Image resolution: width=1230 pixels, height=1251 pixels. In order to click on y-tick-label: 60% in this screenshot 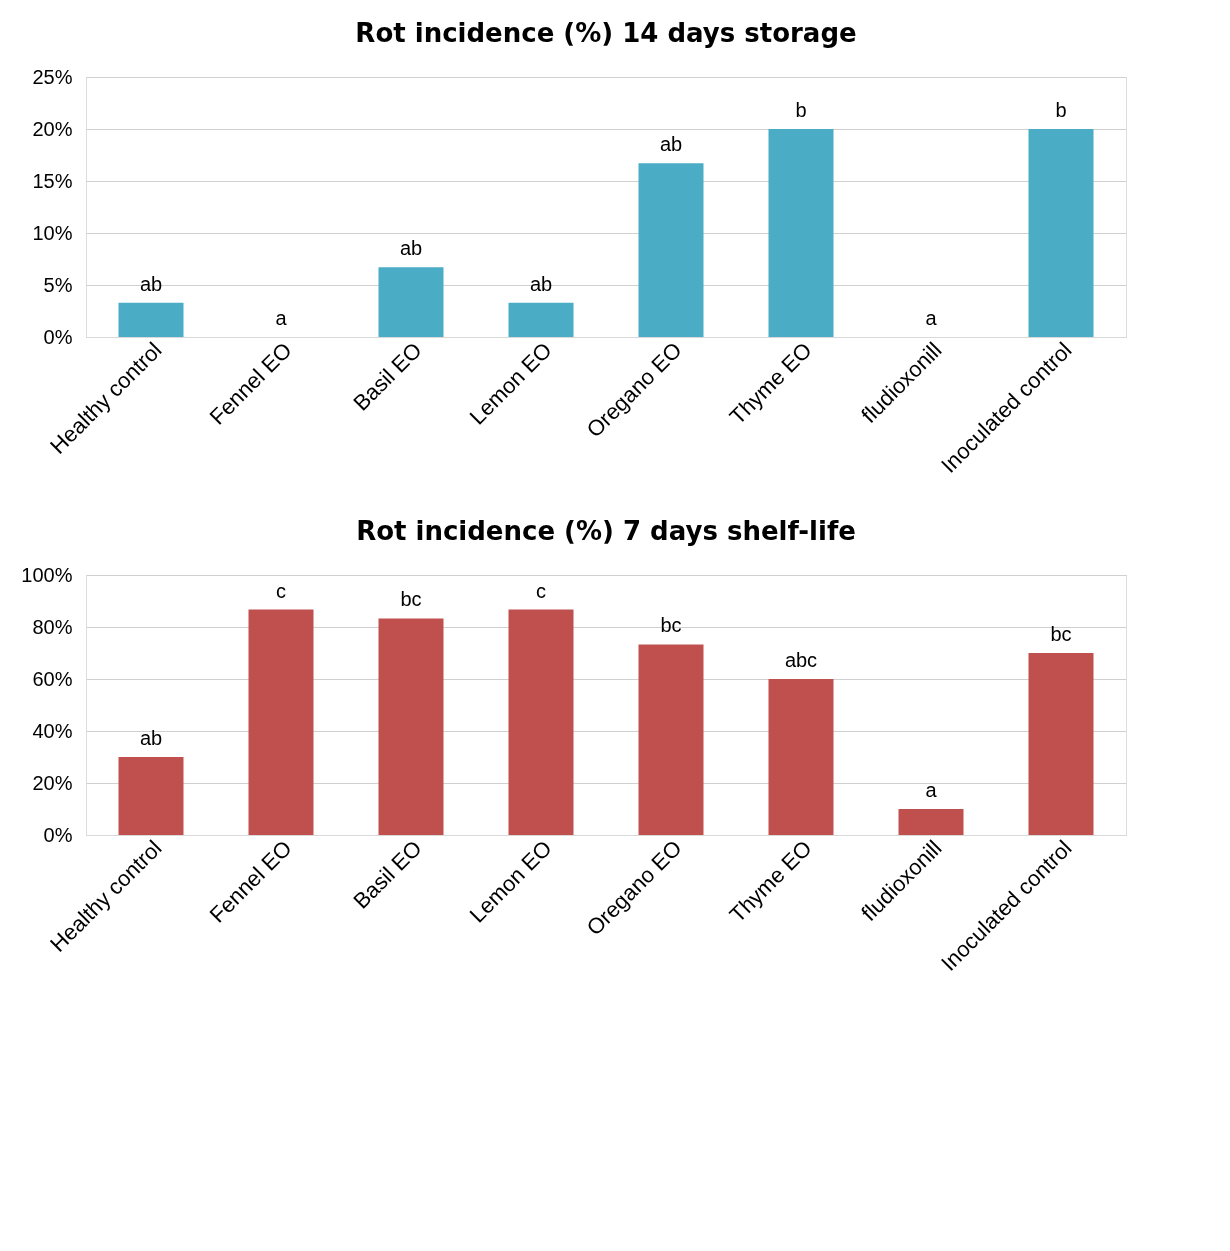, I will do `click(52, 678)`.